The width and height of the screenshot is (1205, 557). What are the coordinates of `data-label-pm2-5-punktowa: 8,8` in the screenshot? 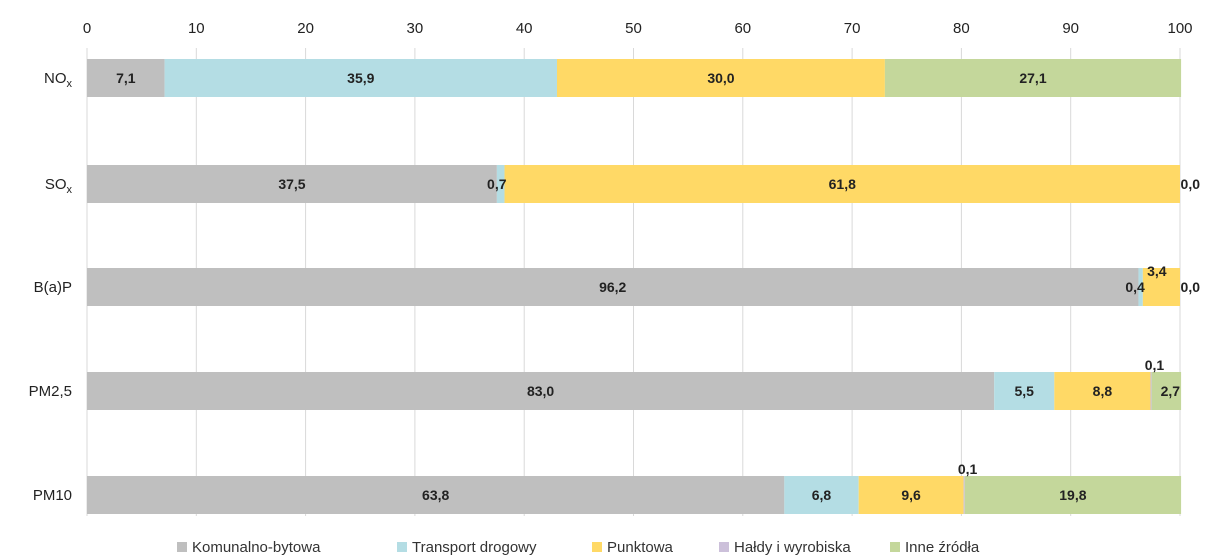 It's located at (1103, 391).